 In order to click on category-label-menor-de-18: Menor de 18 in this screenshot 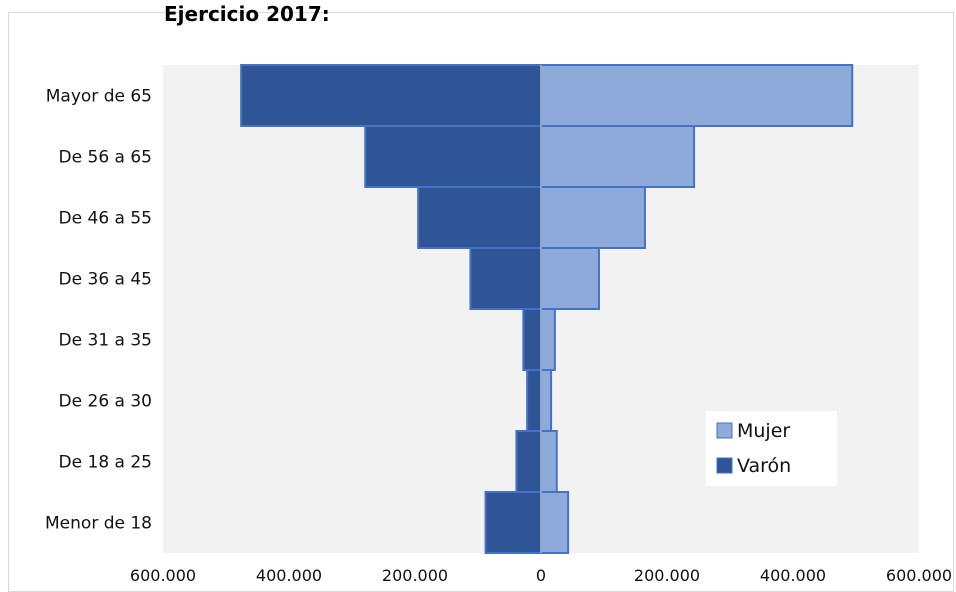, I will do `click(98, 524)`.